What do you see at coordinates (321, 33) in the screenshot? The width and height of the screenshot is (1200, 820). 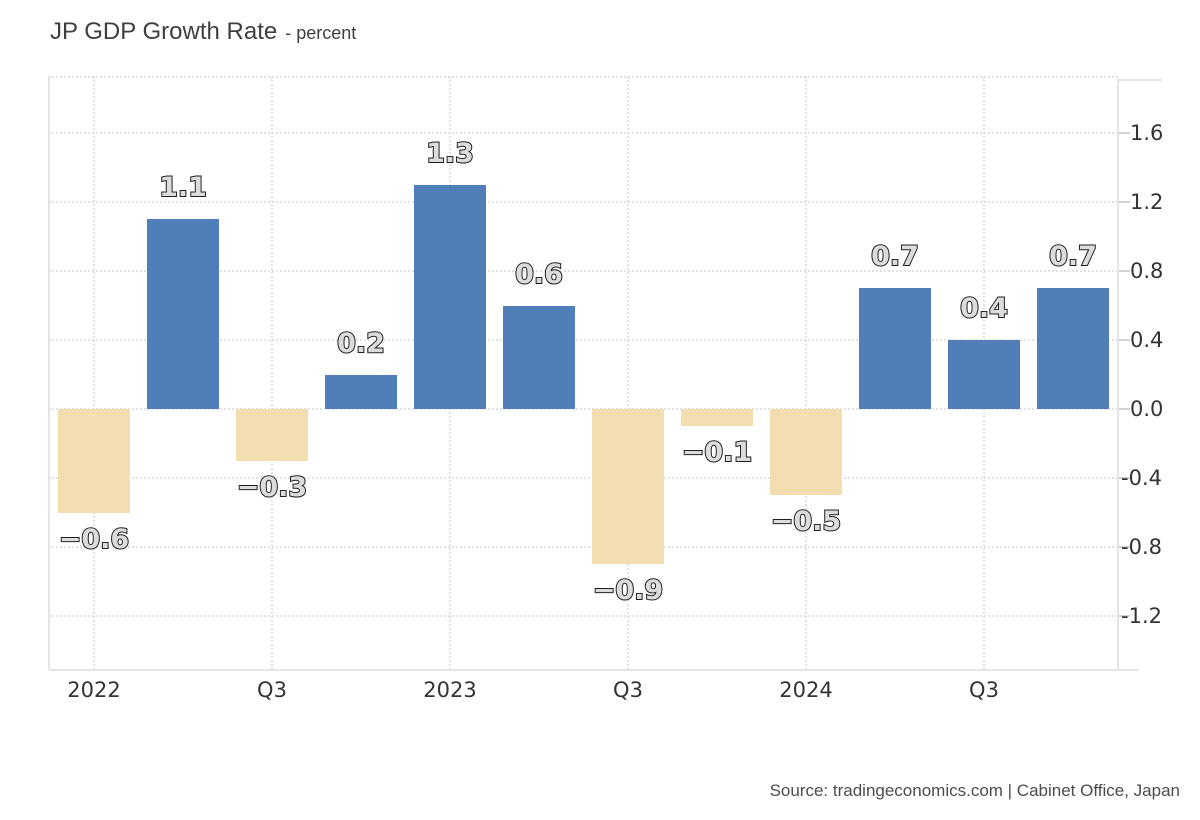 I see `chart-subtitle-text: - percent` at bounding box center [321, 33].